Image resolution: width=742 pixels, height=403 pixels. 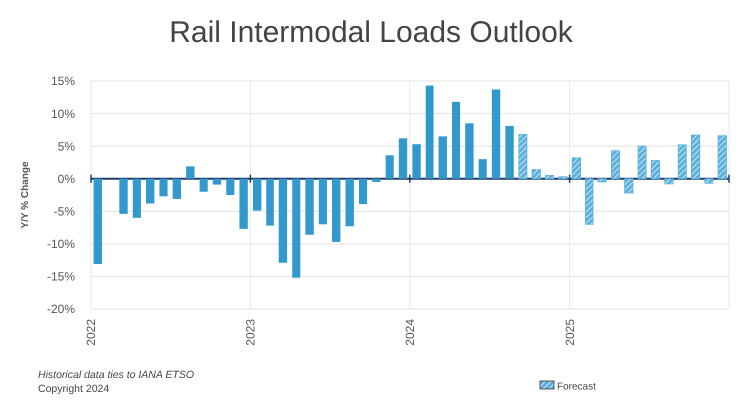 I want to click on y-axis-title: Y/Y % Change, so click(x=25, y=195).